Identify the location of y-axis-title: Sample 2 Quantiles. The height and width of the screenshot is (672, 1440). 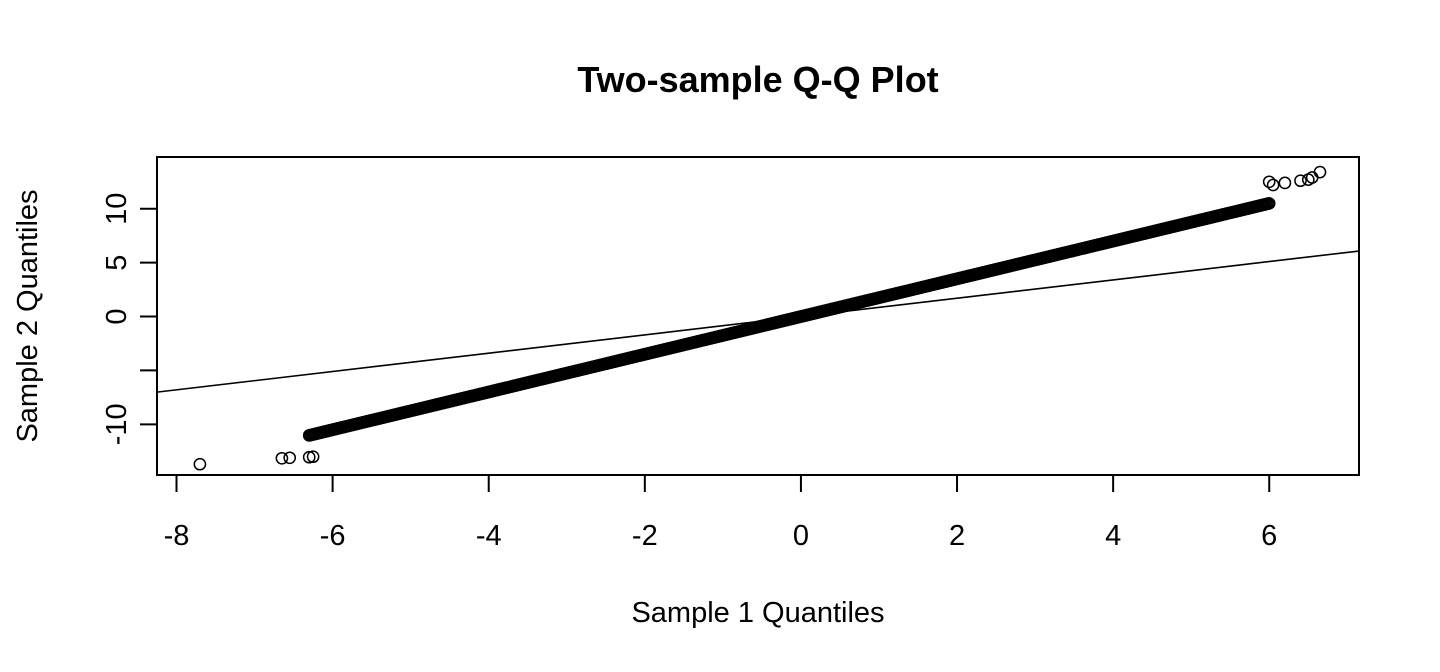
(28, 315).